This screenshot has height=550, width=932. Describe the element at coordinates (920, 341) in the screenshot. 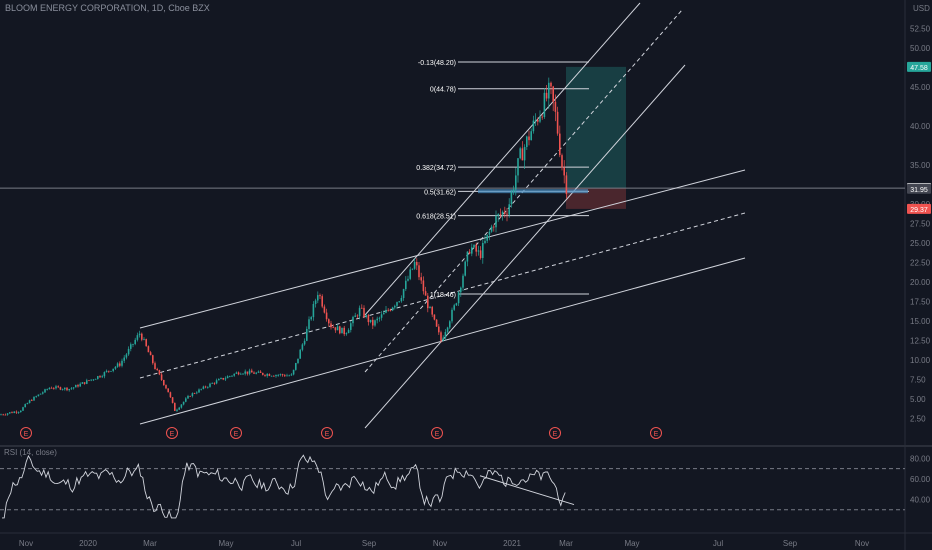

I see `price-tick-label: 12.50` at that location.